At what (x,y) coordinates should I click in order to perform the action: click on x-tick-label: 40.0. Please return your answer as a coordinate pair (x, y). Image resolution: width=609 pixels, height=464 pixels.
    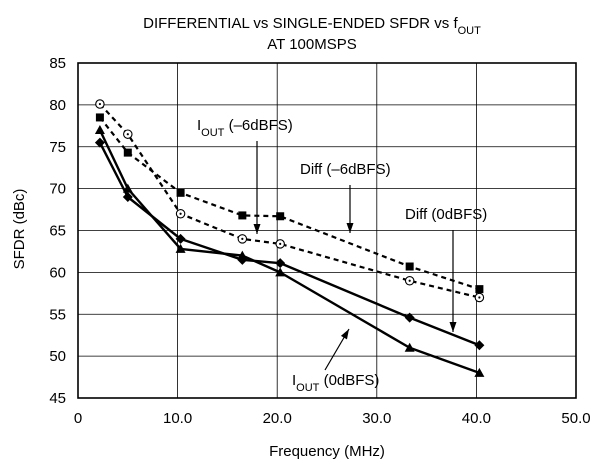
    Looking at the image, I should click on (476, 418).